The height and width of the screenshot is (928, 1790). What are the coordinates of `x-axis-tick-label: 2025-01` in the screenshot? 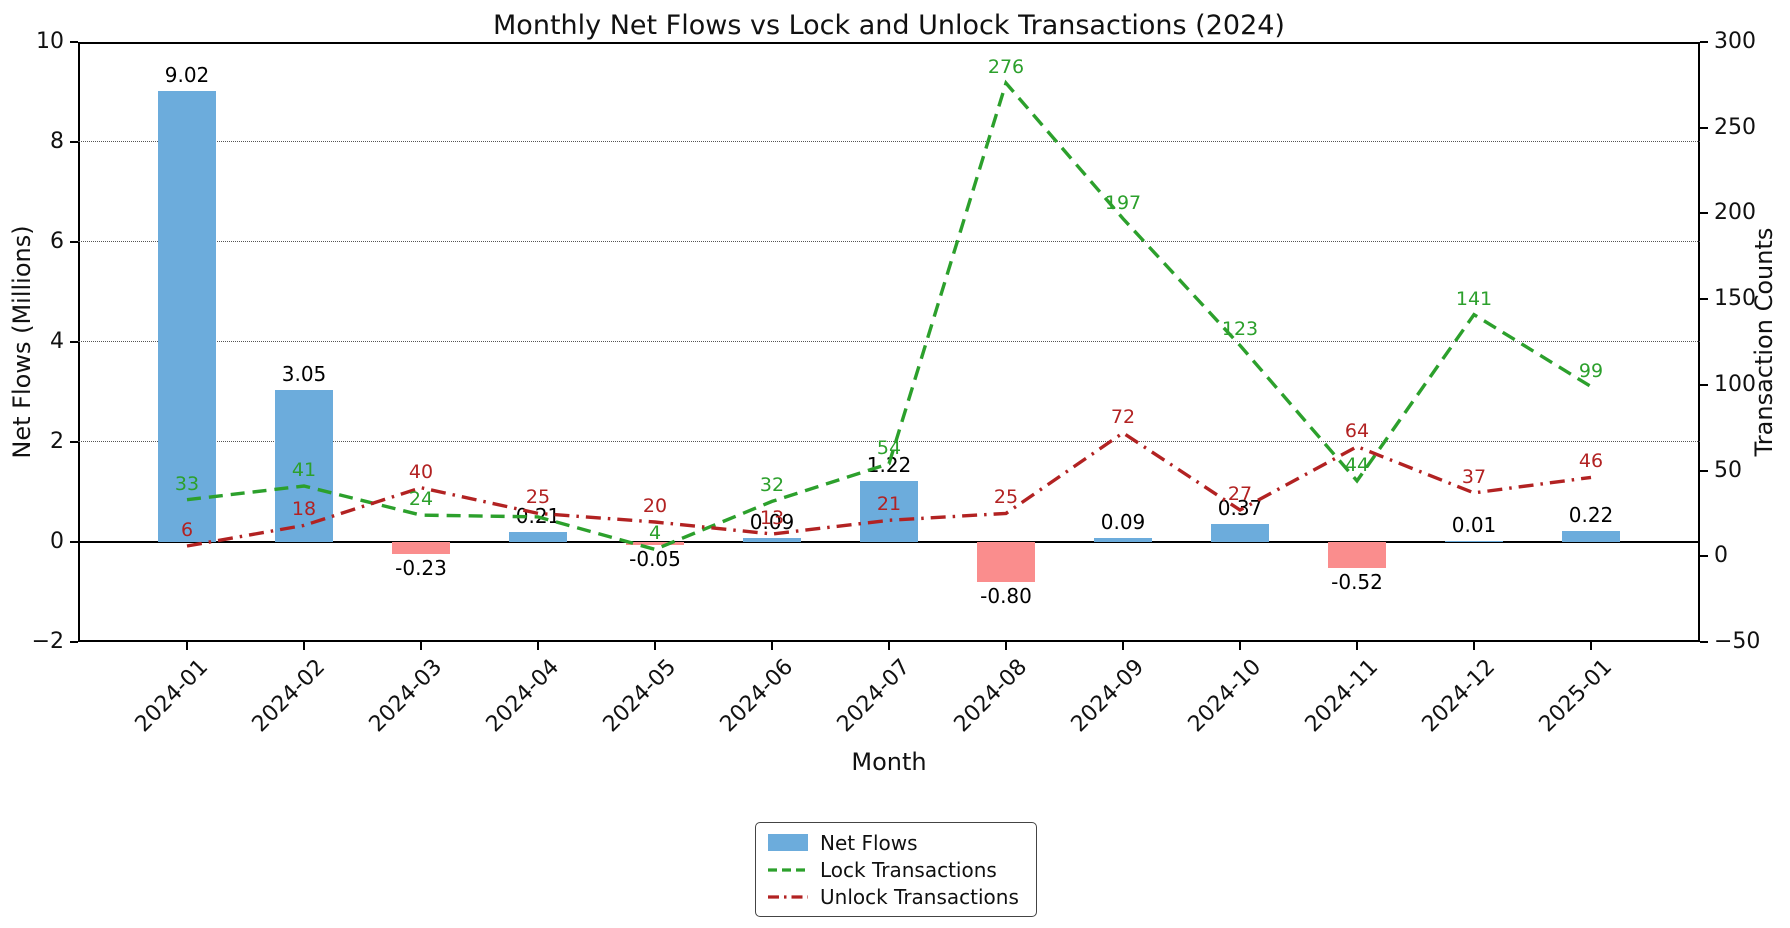 It's located at (1576, 696).